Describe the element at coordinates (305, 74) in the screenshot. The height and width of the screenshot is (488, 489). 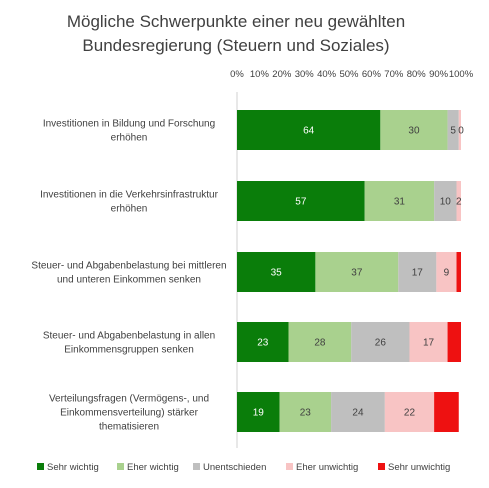
I see `x-tick-label: 30%` at that location.